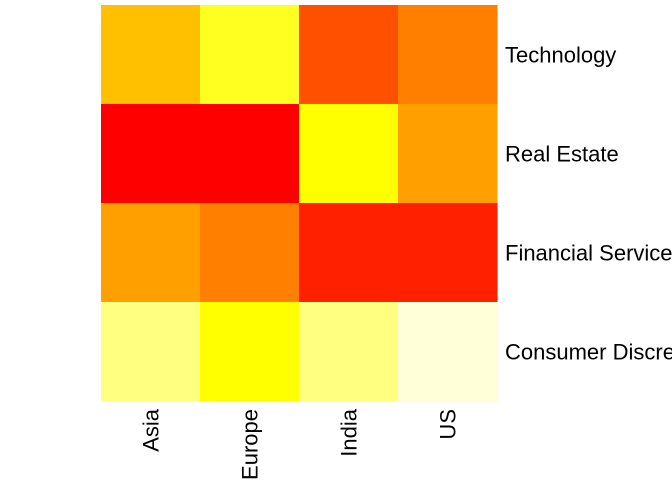  What do you see at coordinates (250, 55) in the screenshot?
I see `heatmap-cell-europe-technology` at bounding box center [250, 55].